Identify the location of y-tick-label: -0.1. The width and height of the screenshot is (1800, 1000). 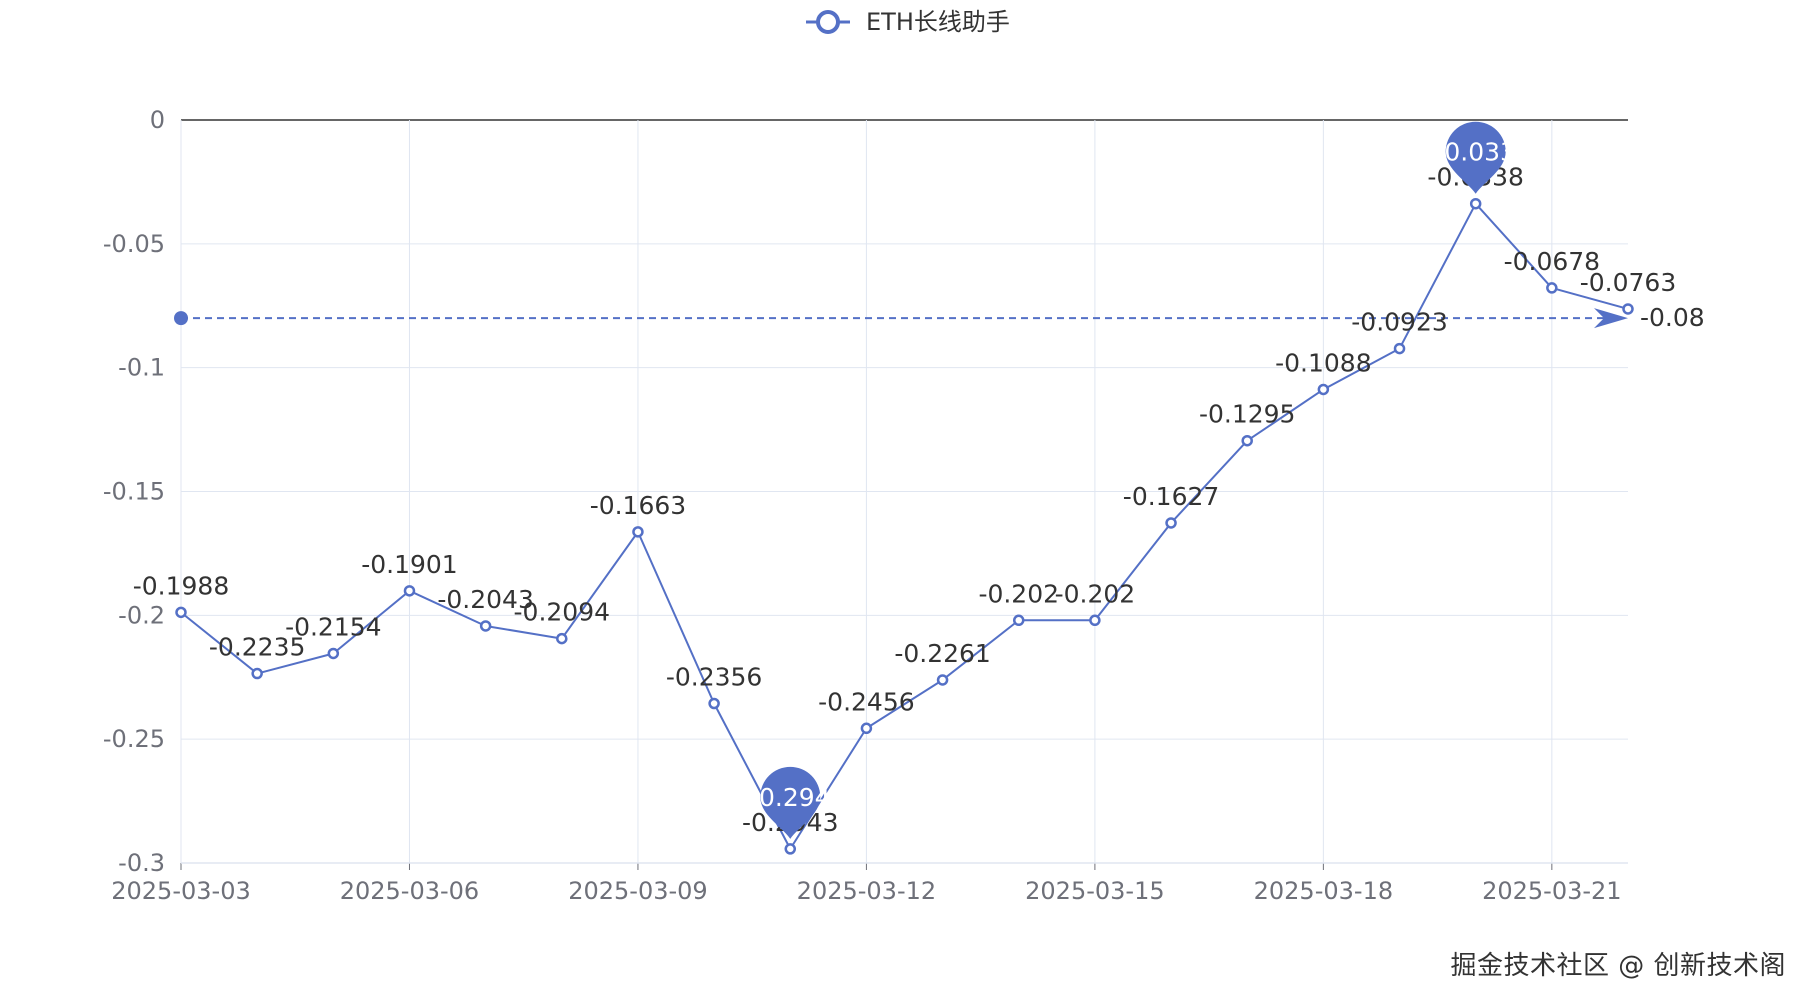
(141, 368).